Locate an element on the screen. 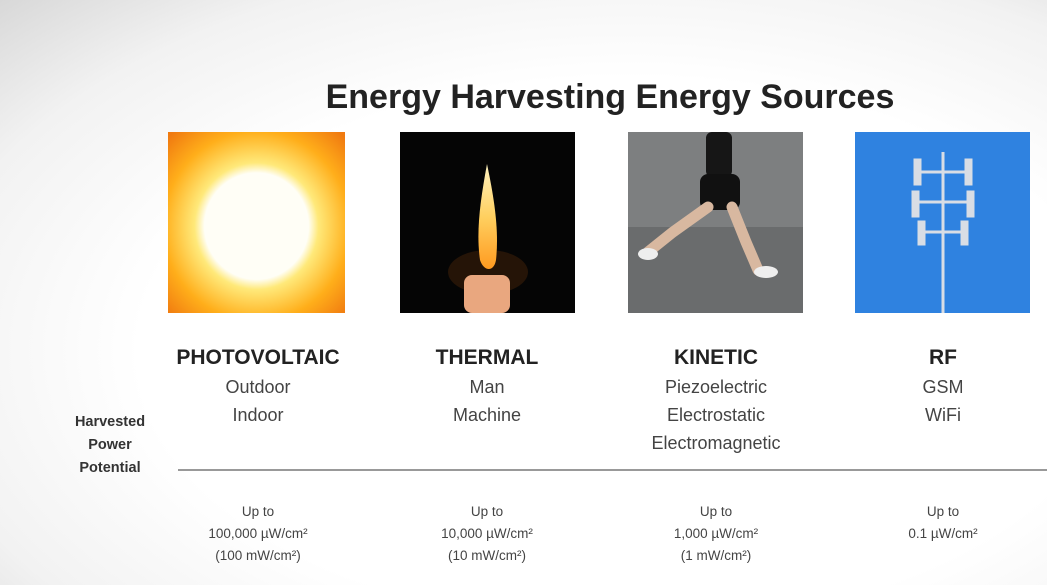 Image resolution: width=1047 pixels, height=585 pixels. source-item: WiFi is located at coordinates (943, 415).